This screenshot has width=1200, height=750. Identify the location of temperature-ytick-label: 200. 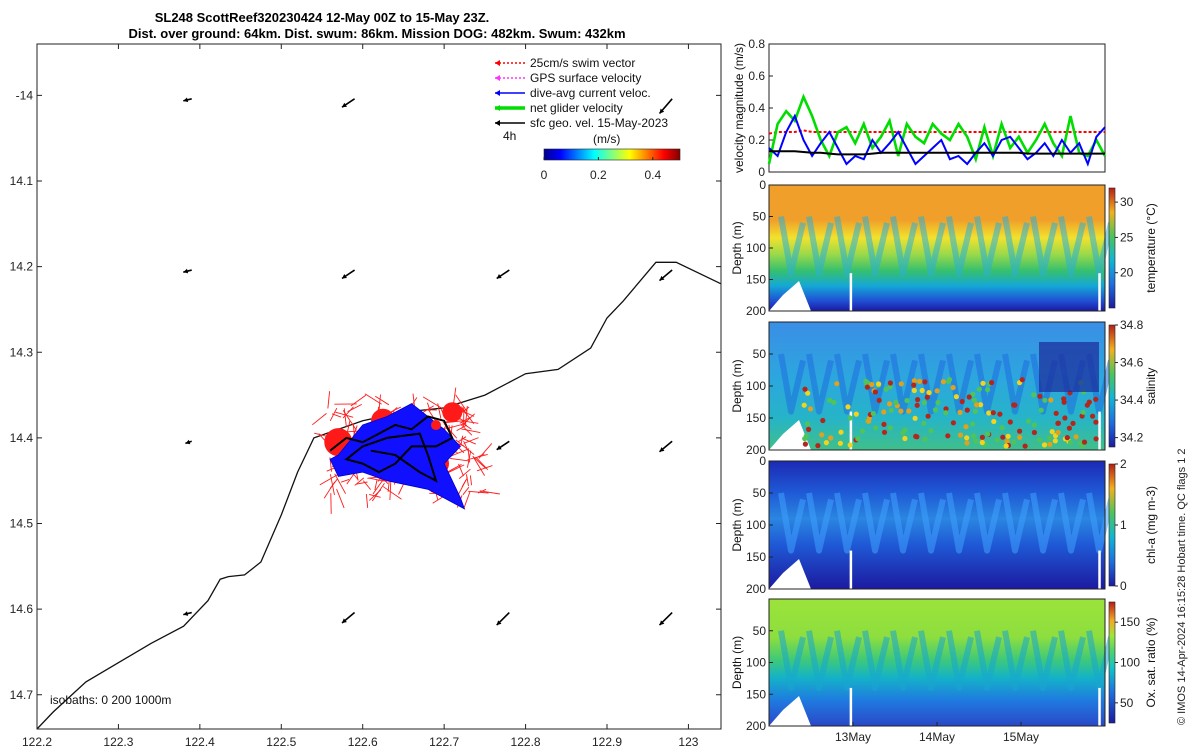
(756, 311).